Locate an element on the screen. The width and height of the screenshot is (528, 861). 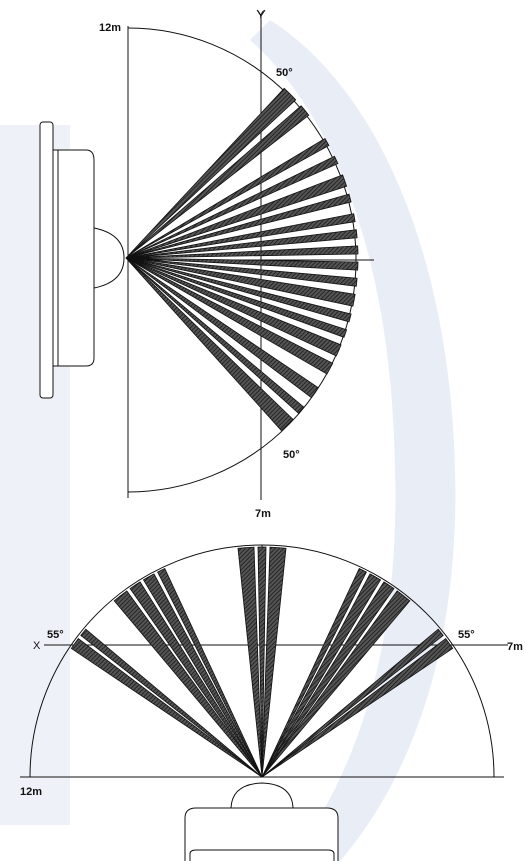
side-range-label: 12m is located at coordinates (110, 28).